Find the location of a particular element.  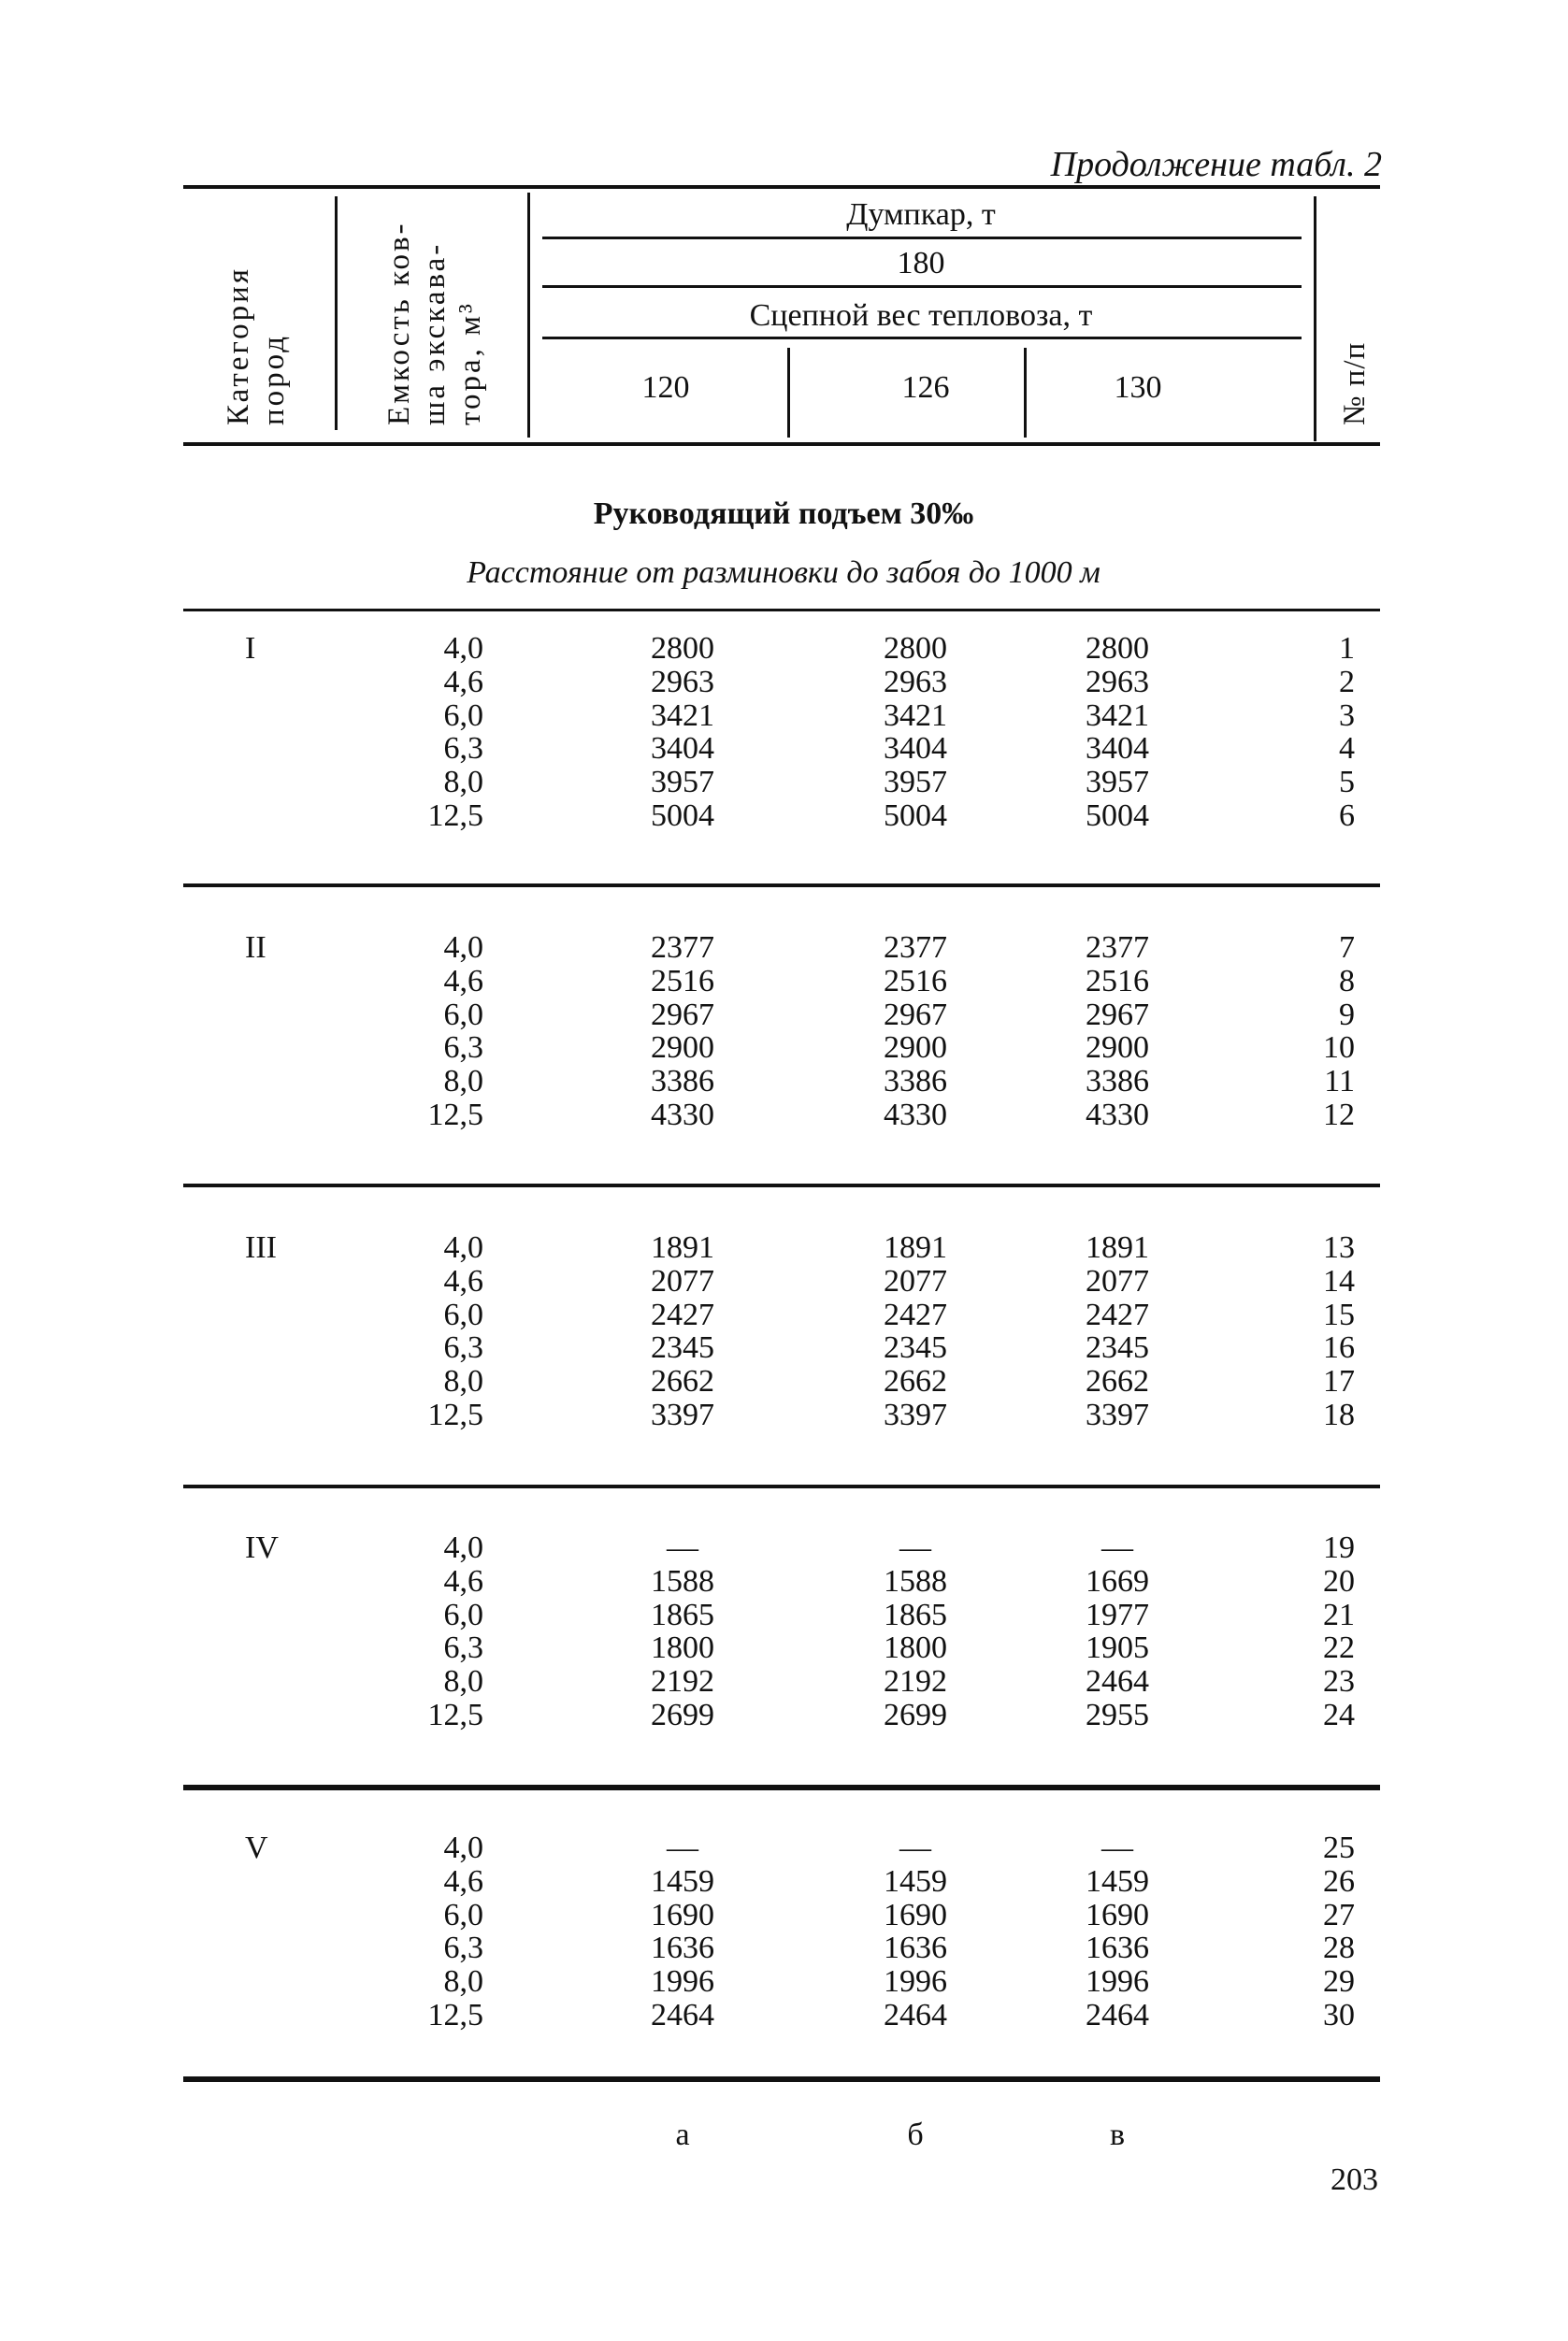

value-b-cell: 2662 is located at coordinates (916, 1382).